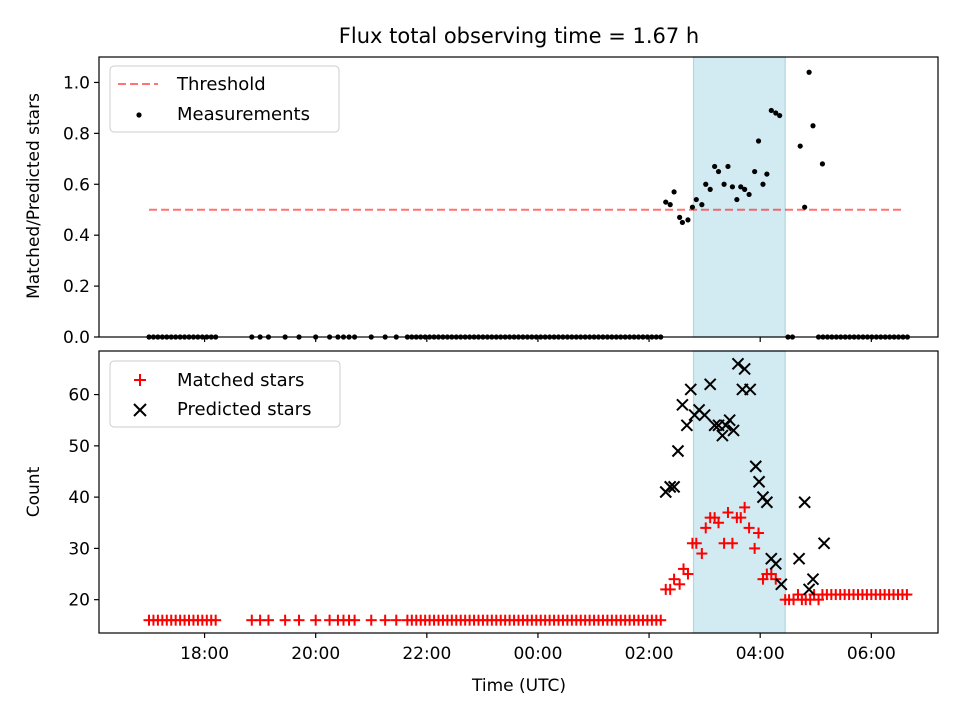  I want to click on x-axis-title: Time (UTC), so click(518, 686).